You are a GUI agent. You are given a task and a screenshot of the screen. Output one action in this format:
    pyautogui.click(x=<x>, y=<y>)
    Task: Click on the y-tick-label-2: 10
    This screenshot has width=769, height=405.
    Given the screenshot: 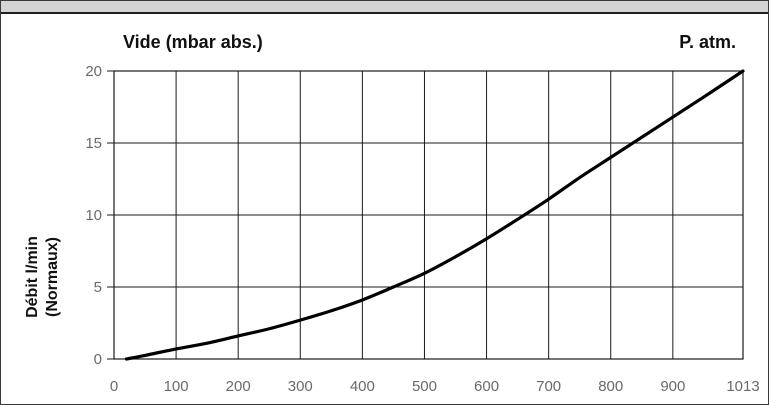 What is the action you would take?
    pyautogui.click(x=93, y=215)
    